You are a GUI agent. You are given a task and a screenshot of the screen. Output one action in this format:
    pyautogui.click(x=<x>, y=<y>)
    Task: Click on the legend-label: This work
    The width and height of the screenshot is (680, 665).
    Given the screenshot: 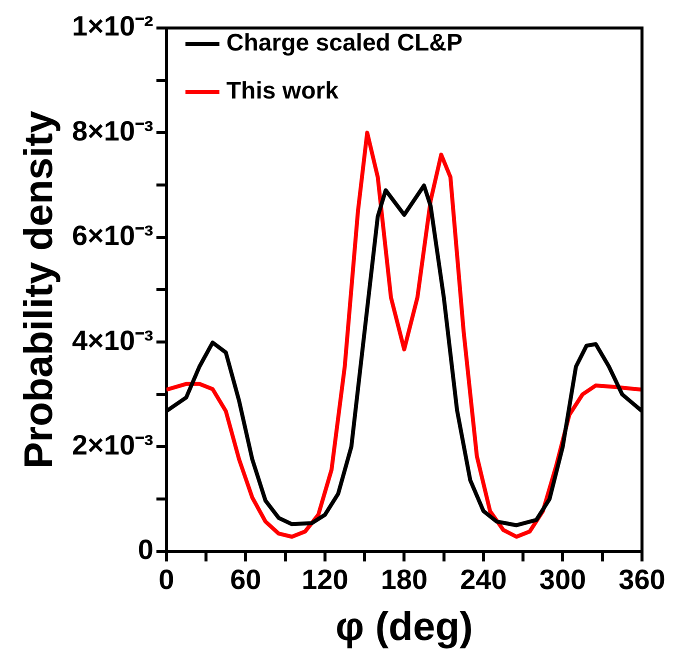 What is the action you would take?
    pyautogui.click(x=283, y=91)
    